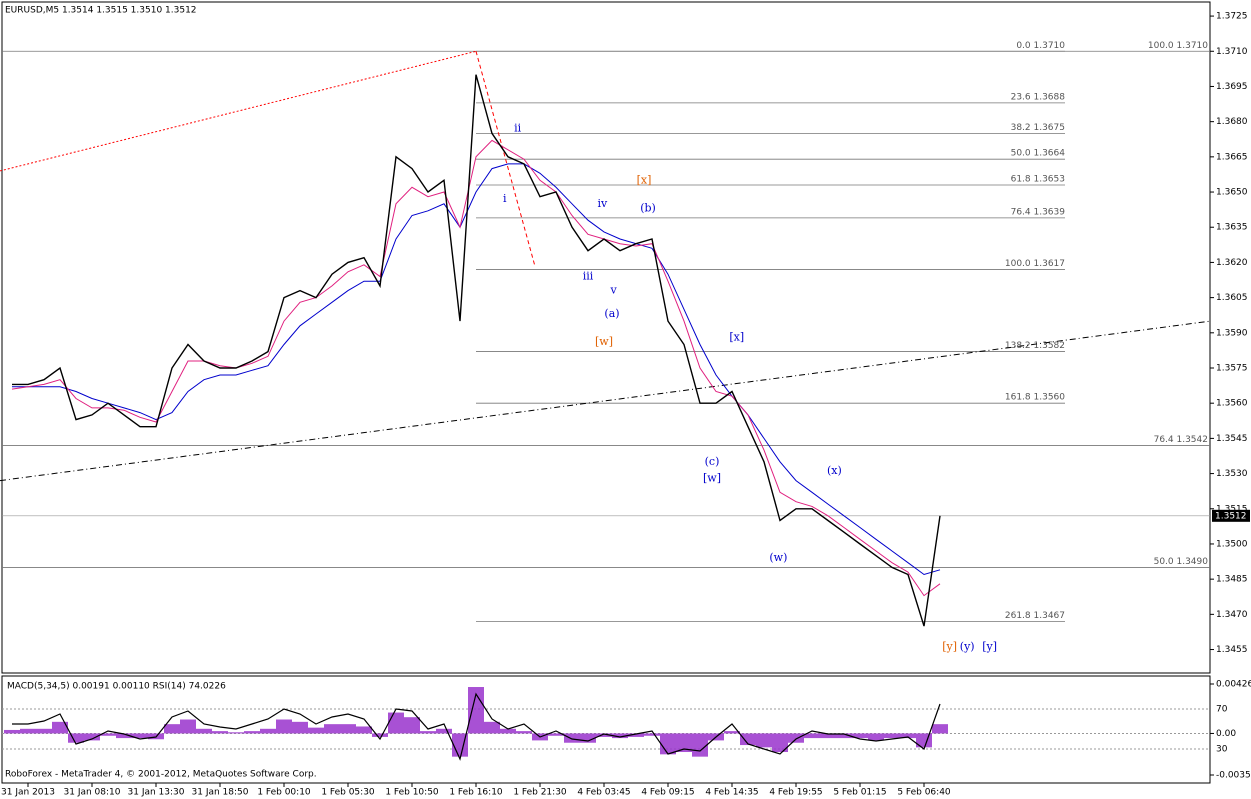 The height and width of the screenshot is (799, 1251). What do you see at coordinates (967, 646) in the screenshot?
I see `wave-label: (y)` at bounding box center [967, 646].